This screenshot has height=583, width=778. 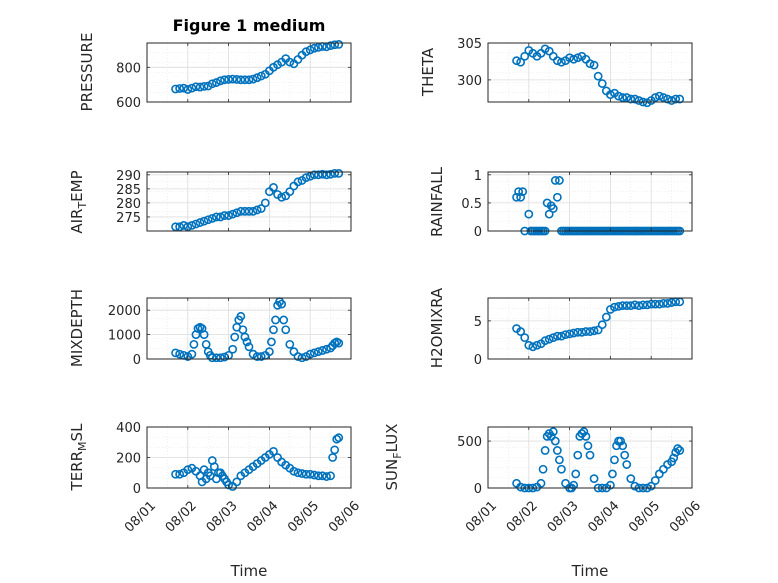 What do you see at coordinates (78, 201) in the screenshot?
I see `y-axis-label: AIRTEMP` at bounding box center [78, 201].